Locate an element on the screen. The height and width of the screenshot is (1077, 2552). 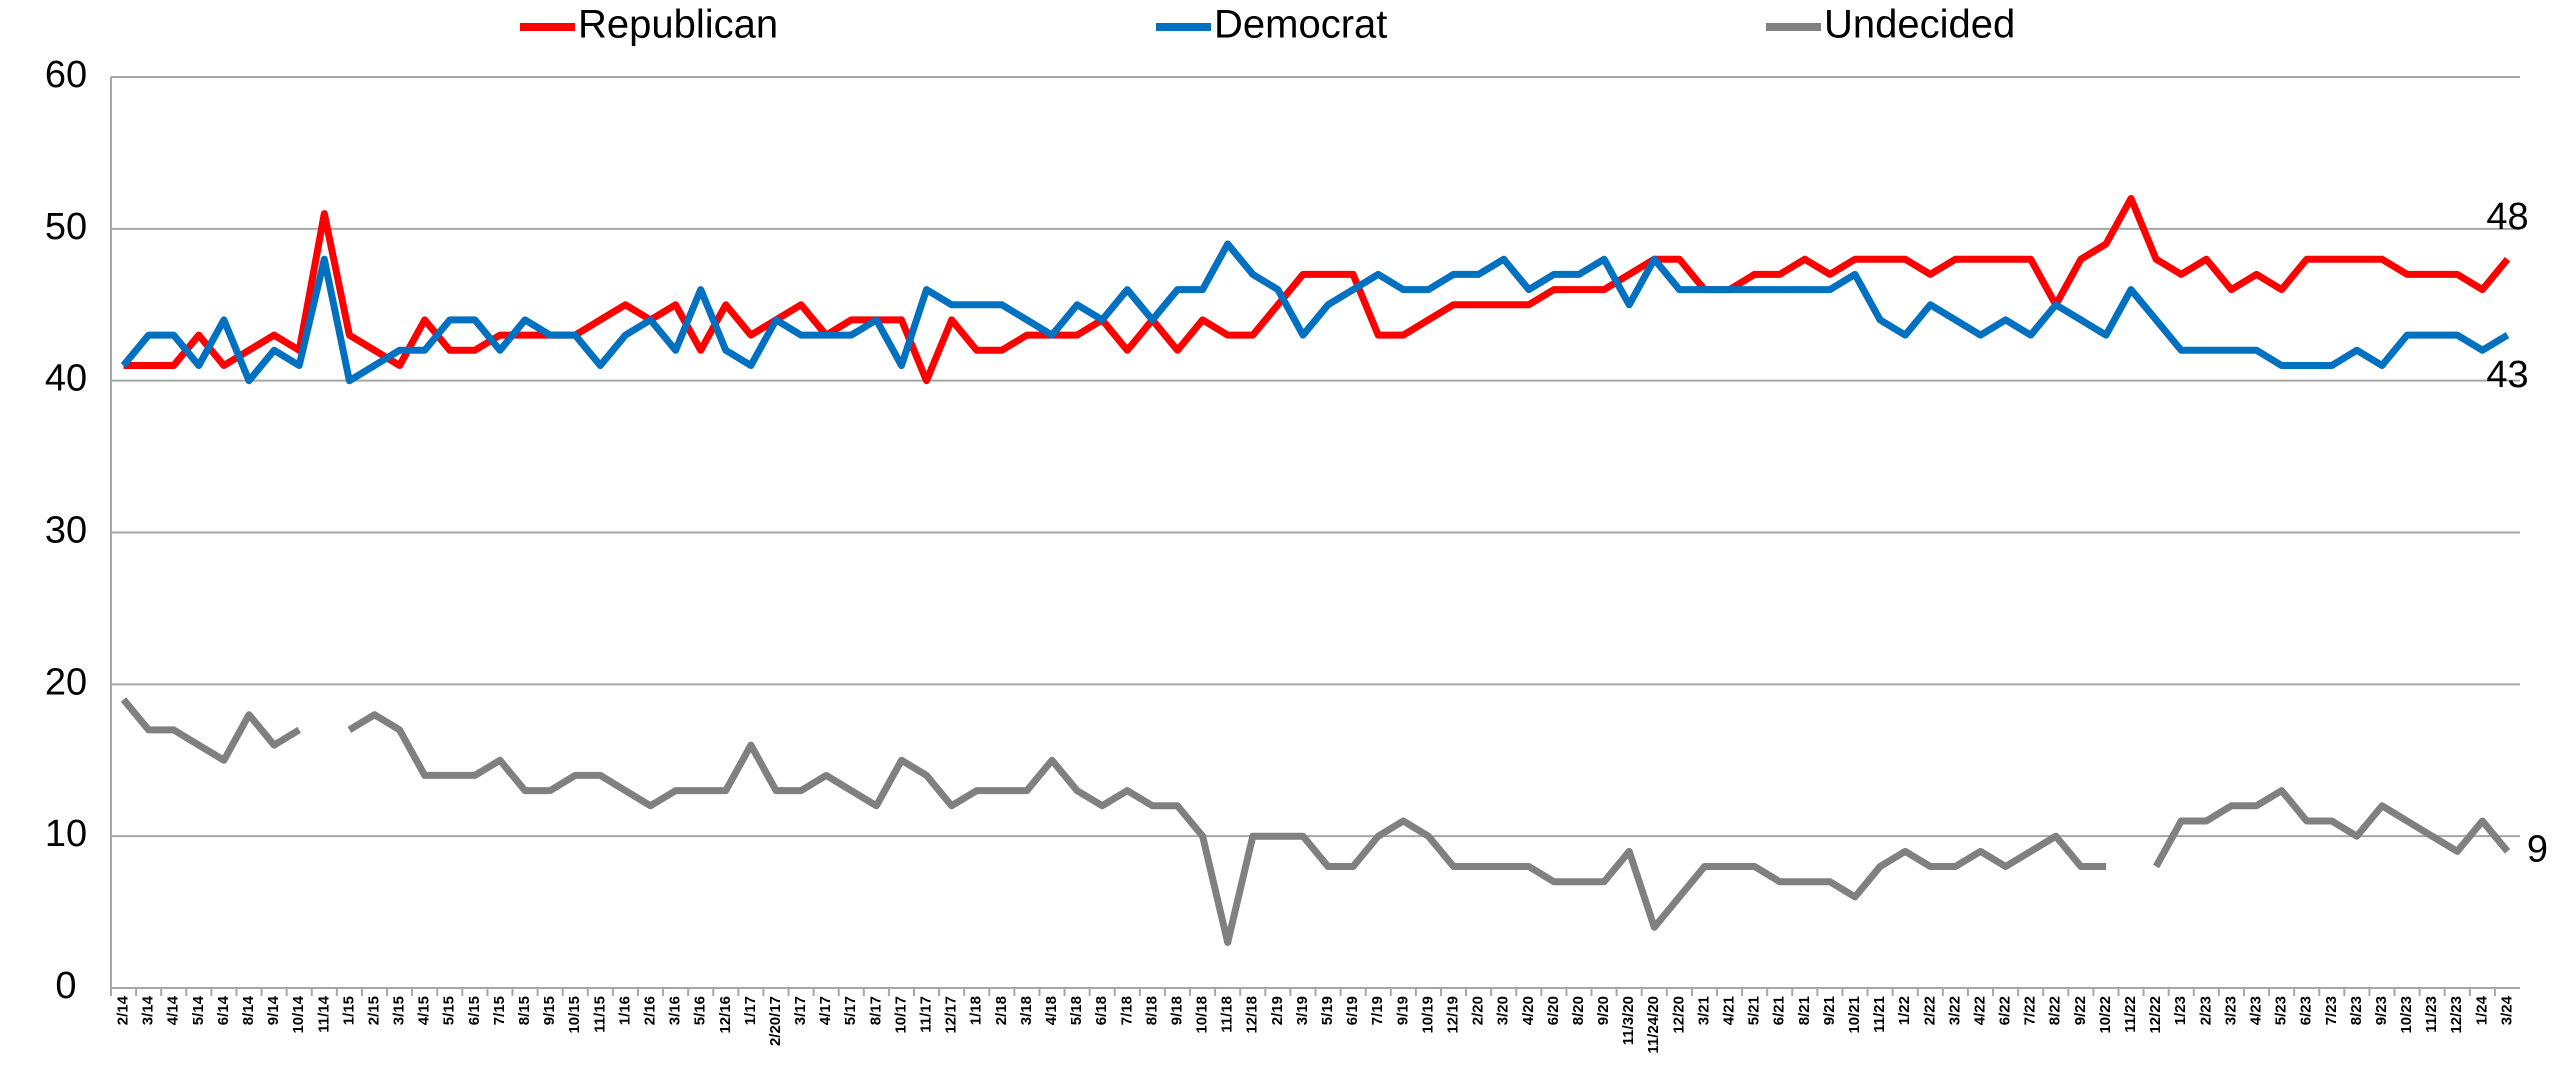
x-tick-label: 4/15 is located at coordinates (424, 1010).